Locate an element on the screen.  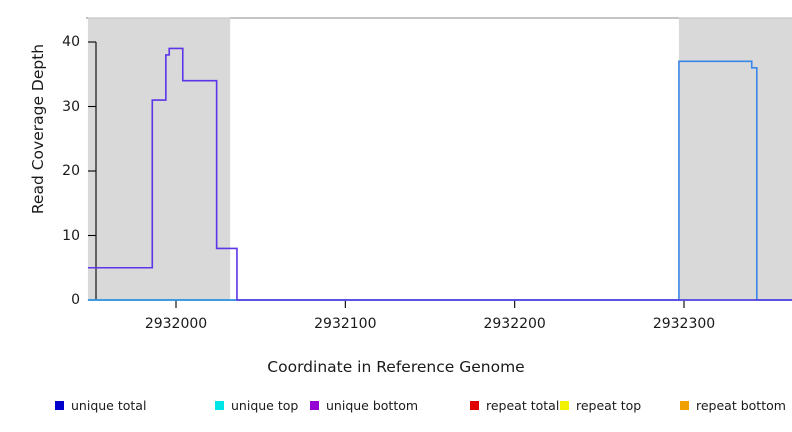
legend-label: repeat total is located at coordinates (523, 405).